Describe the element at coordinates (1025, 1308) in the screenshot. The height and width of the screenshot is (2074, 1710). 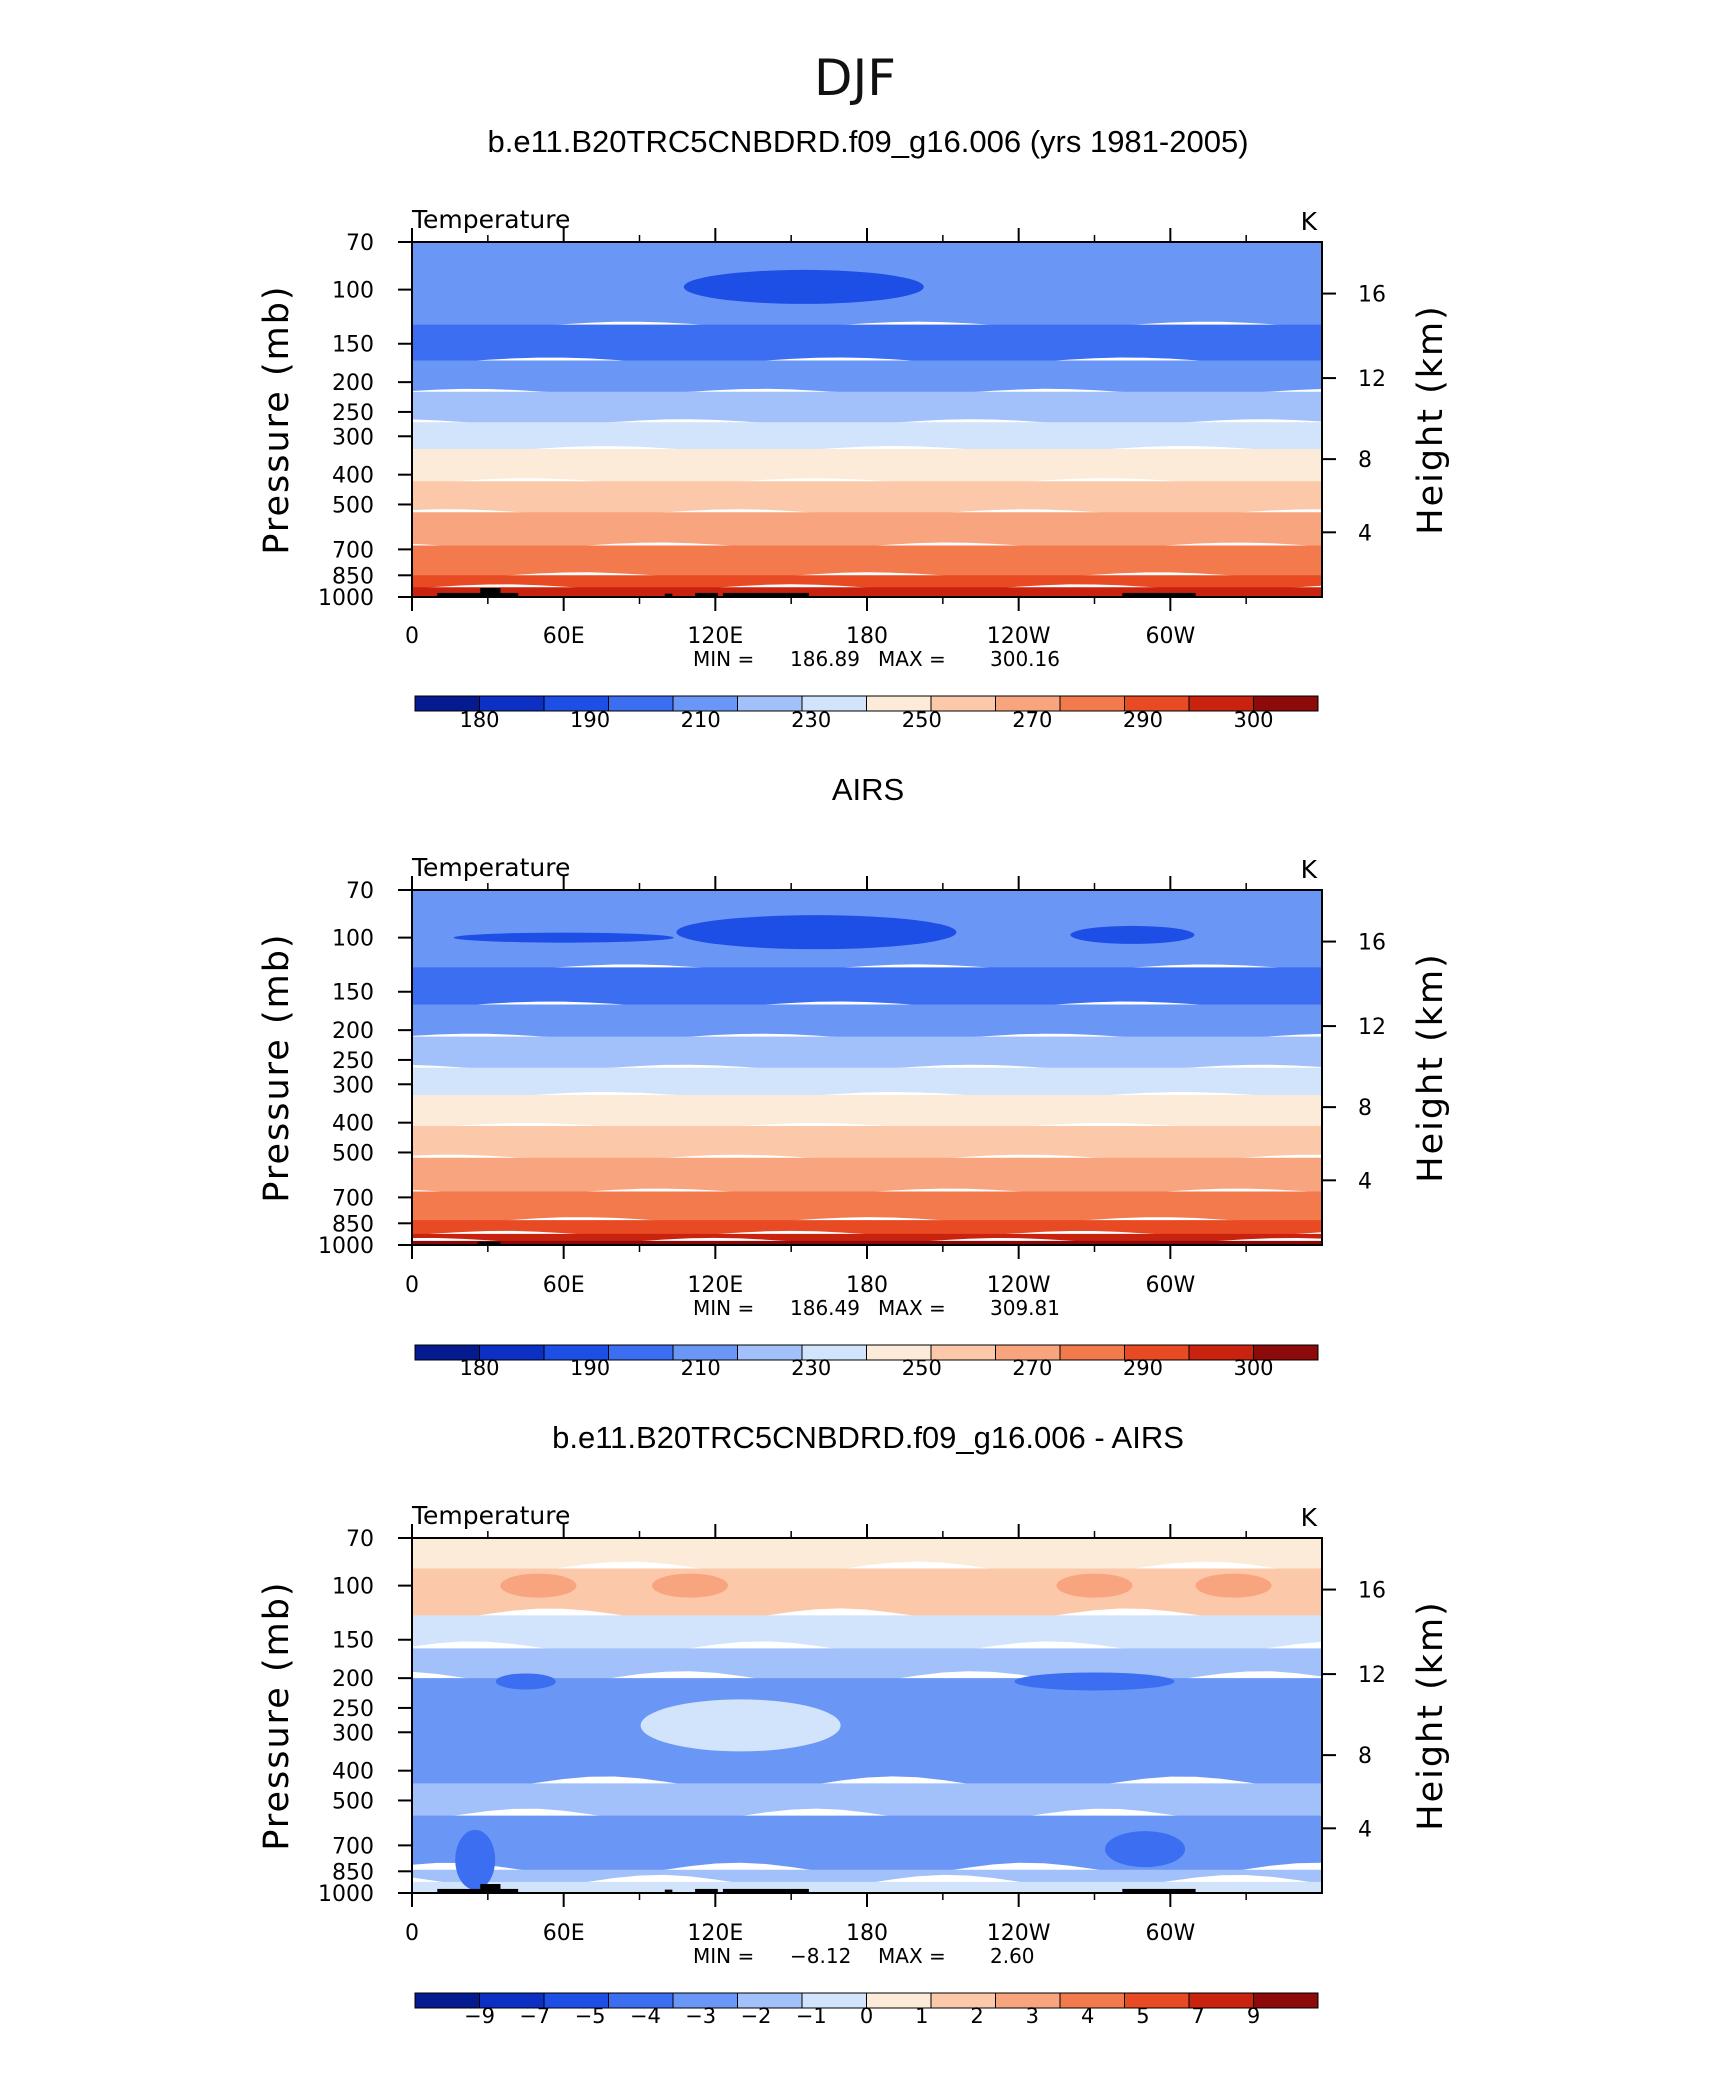
I see `max-value: 309.81` at that location.